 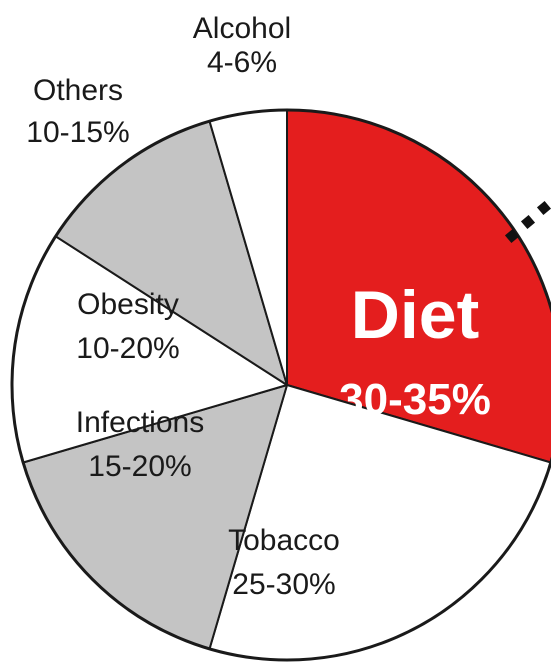 What do you see at coordinates (78, 90) in the screenshot?
I see `slice-label-others: Others` at bounding box center [78, 90].